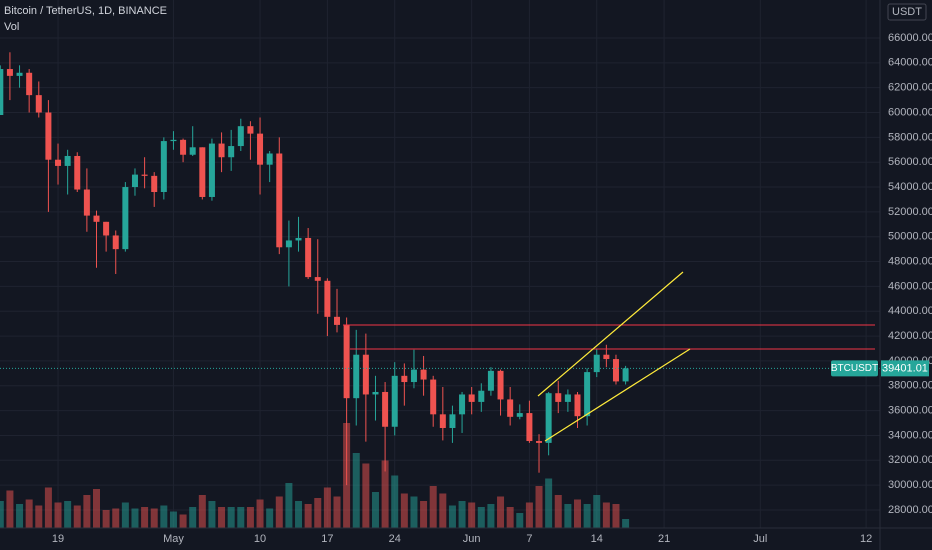  What do you see at coordinates (910, 237) in the screenshot?
I see `y-tick-label: 50000.00` at bounding box center [910, 237].